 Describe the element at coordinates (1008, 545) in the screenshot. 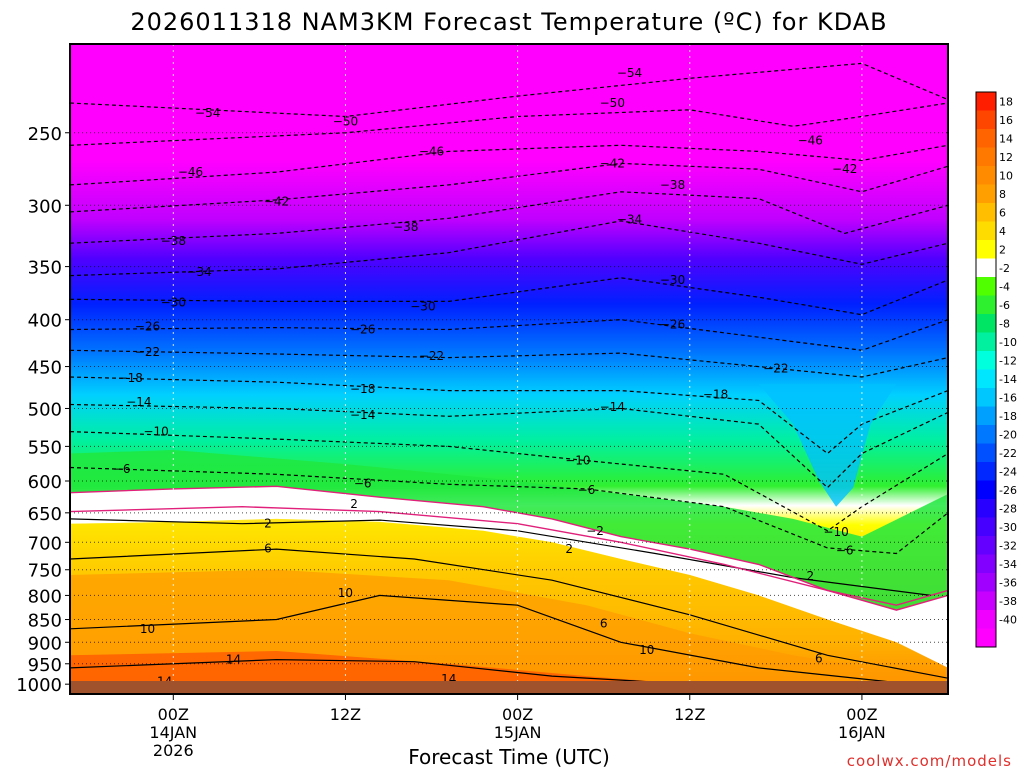

I see `colorbar-label: -32` at that location.